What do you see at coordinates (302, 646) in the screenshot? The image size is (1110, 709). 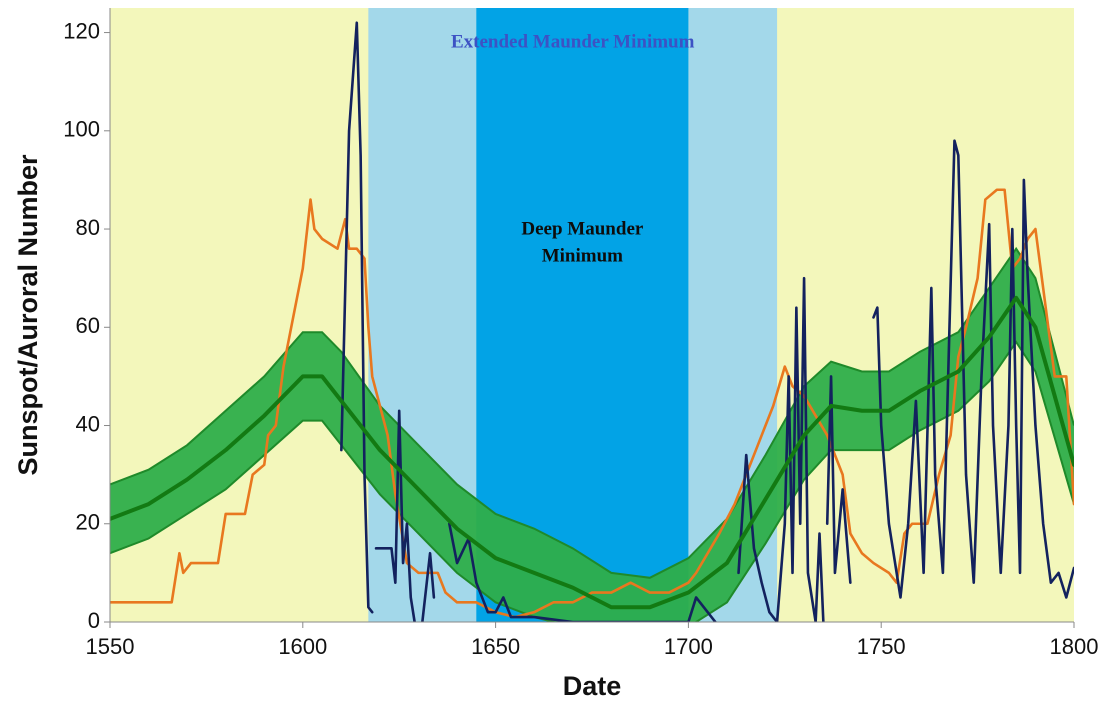 I see `x-tick-label: 1600` at bounding box center [302, 646].